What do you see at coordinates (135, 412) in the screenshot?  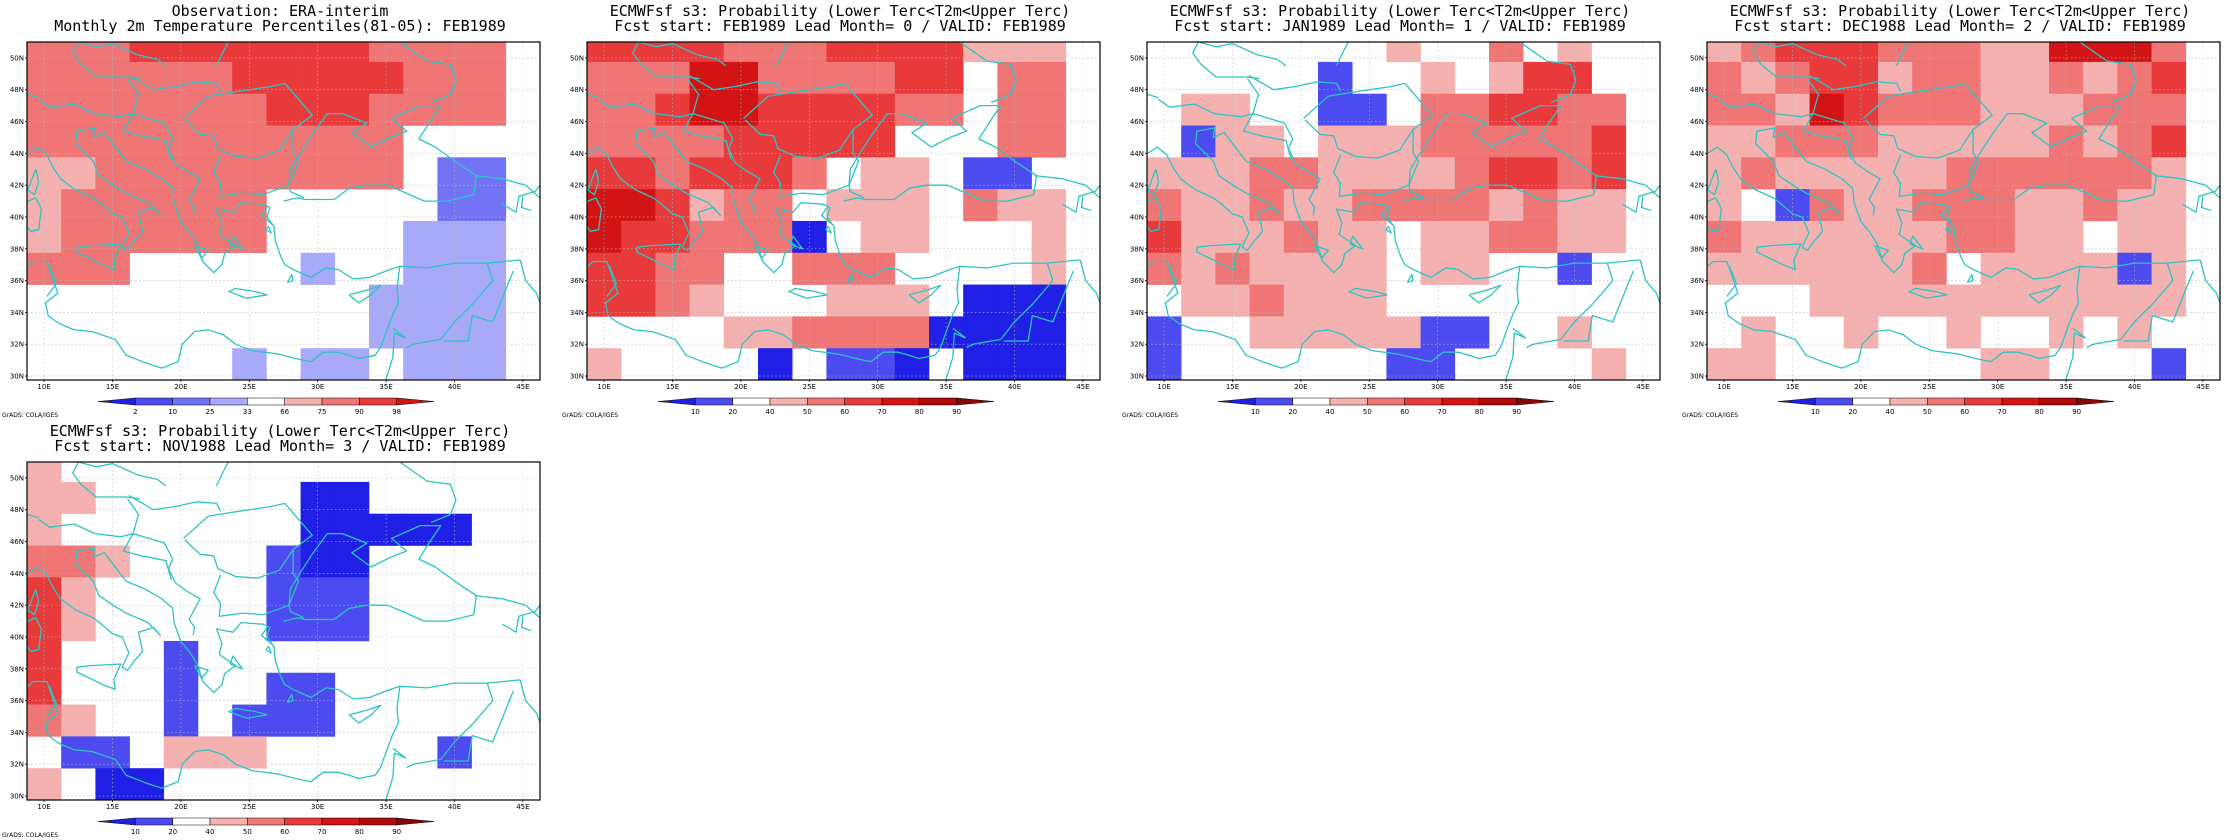 I see `colorbar-tick-label: 2` at bounding box center [135, 412].